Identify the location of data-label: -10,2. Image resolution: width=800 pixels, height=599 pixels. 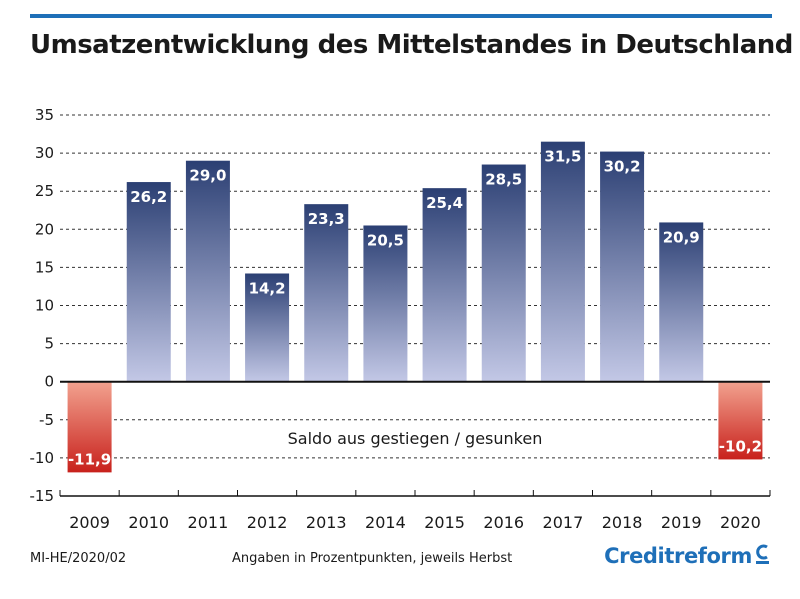
(740, 446).